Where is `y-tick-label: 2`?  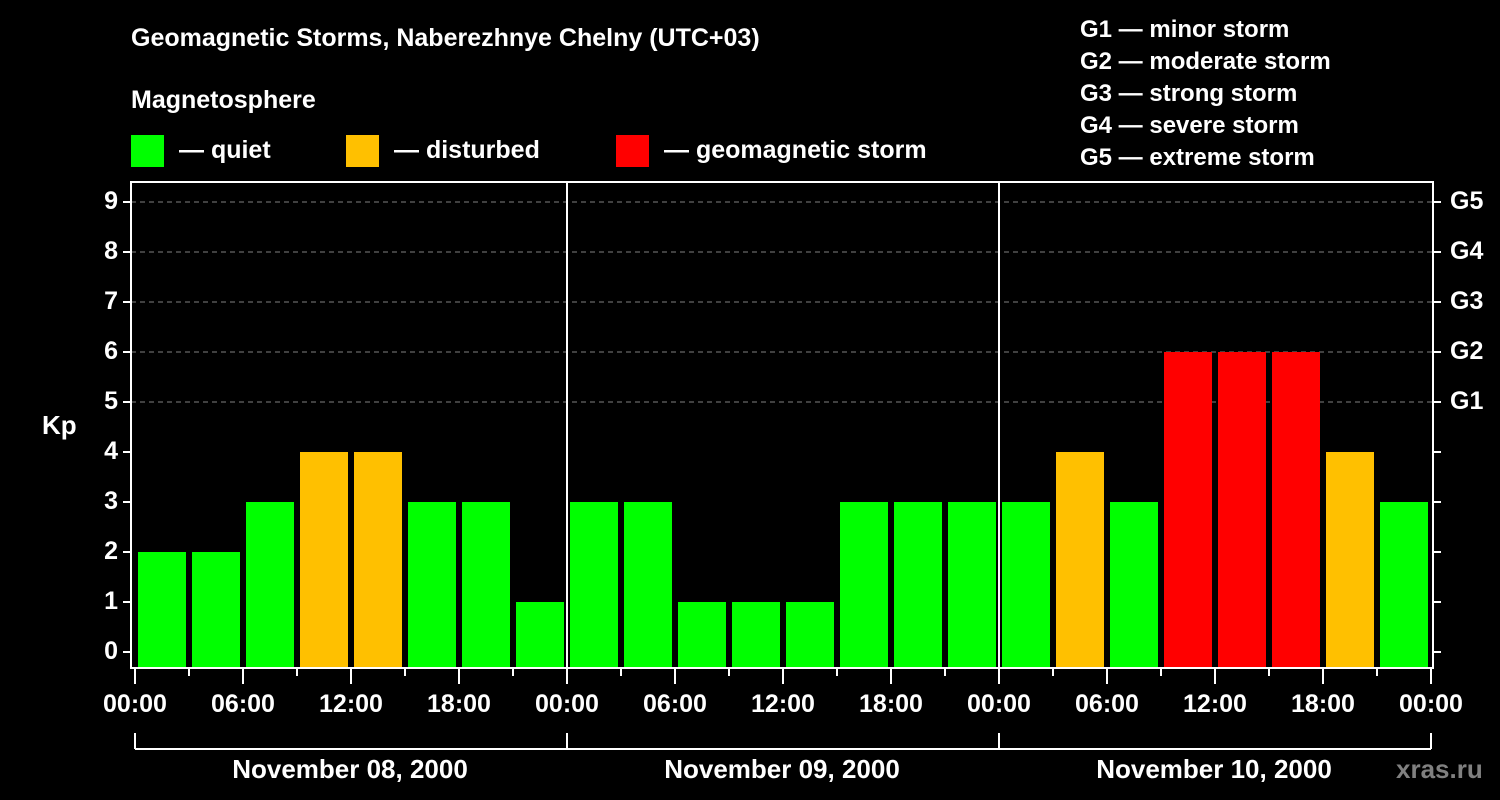 y-tick-label: 2 is located at coordinates (111, 551).